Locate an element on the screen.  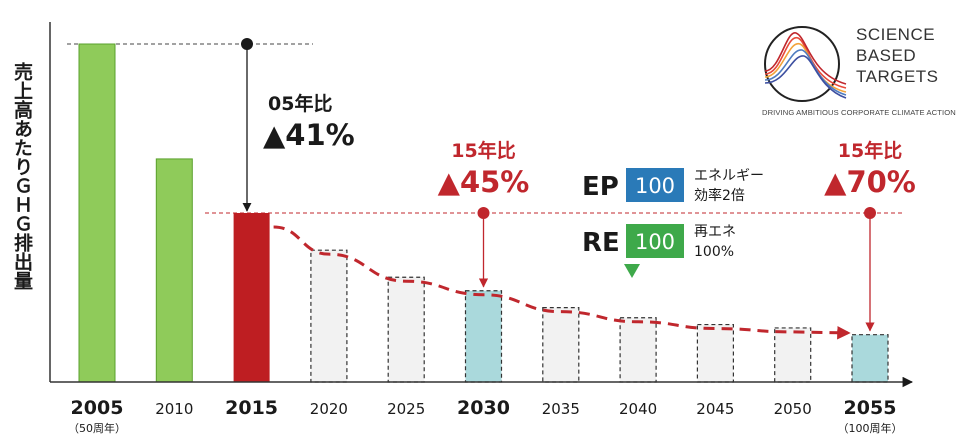
initiative-re: RE 100 再エネ 100% is located at coordinates (659, 242).